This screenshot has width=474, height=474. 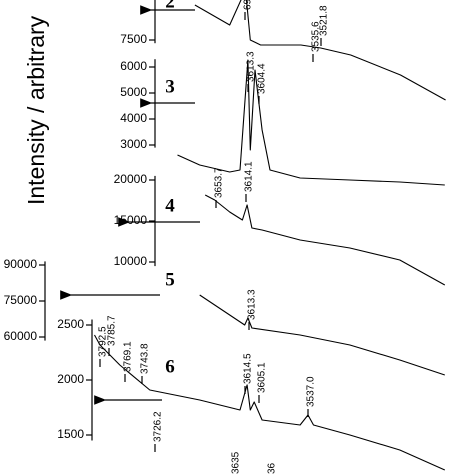 What do you see at coordinates (248, 368) in the screenshot?
I see `peak-label: 3614.5` at bounding box center [248, 368].